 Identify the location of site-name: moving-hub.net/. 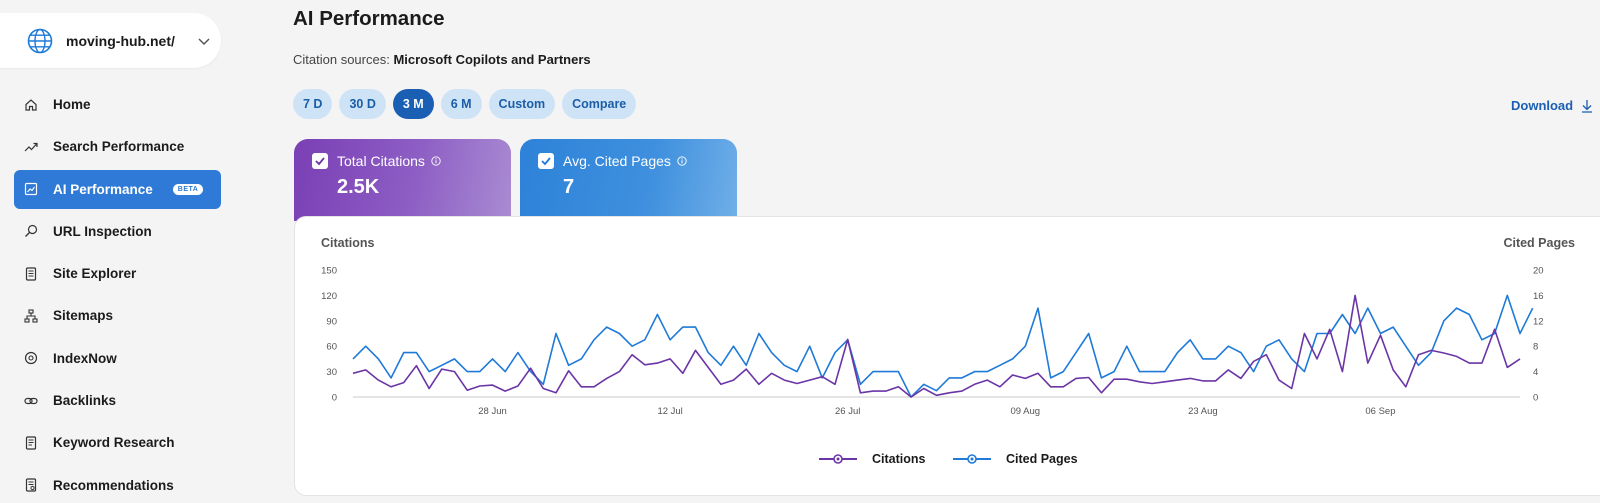
(120, 40).